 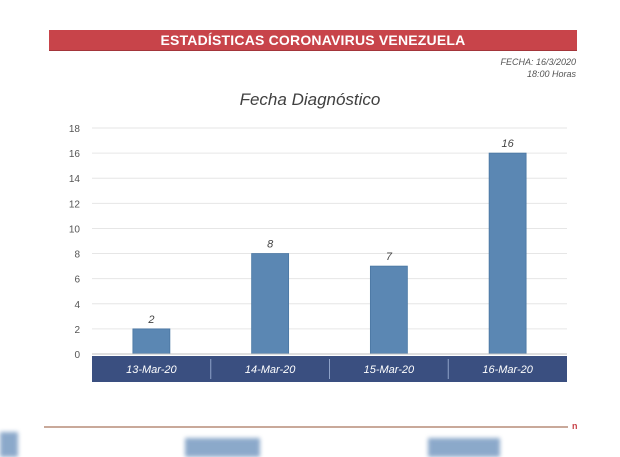 I want to click on decorative-blob-center, so click(x=222, y=447).